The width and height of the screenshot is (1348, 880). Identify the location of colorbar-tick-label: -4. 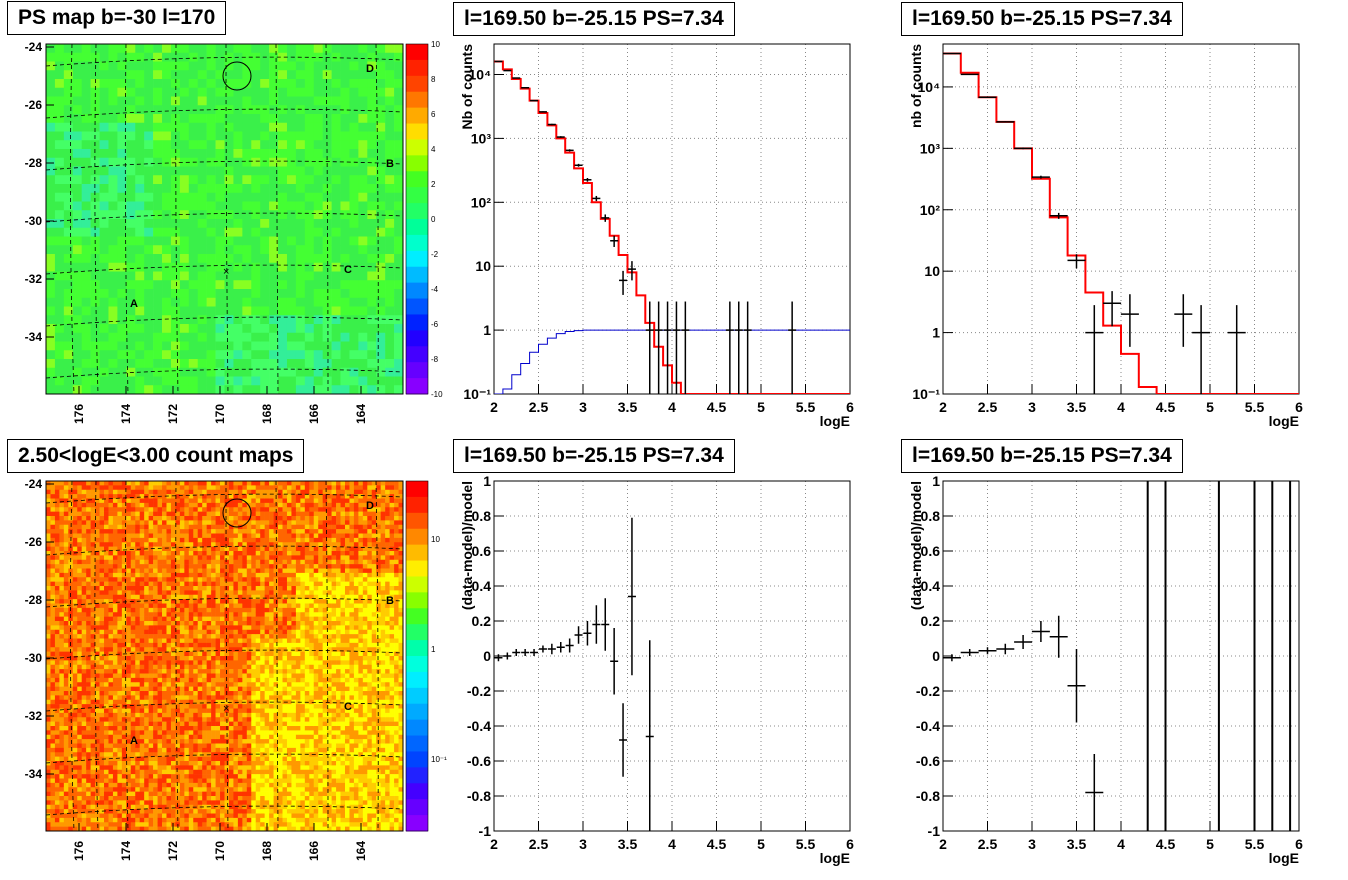
(435, 289).